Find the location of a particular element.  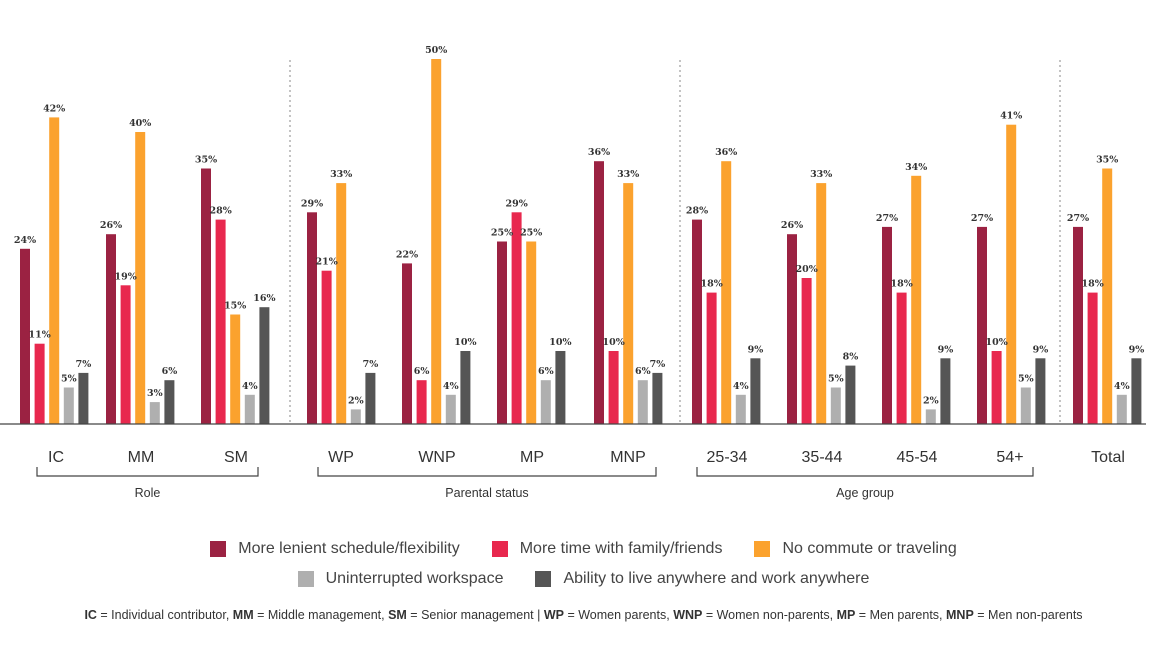

footnote-abbr: SM is located at coordinates (397, 615).